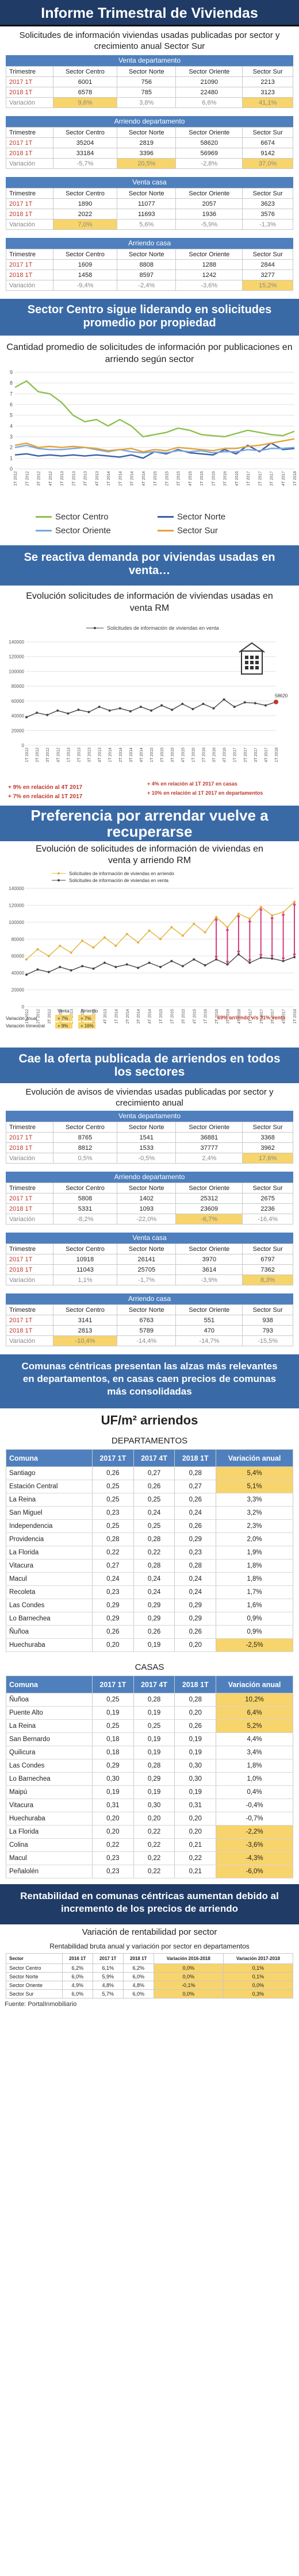 This screenshot has height=2576, width=299. I want to click on mini-table-cell: Variación trimestral, so click(25, 1026).